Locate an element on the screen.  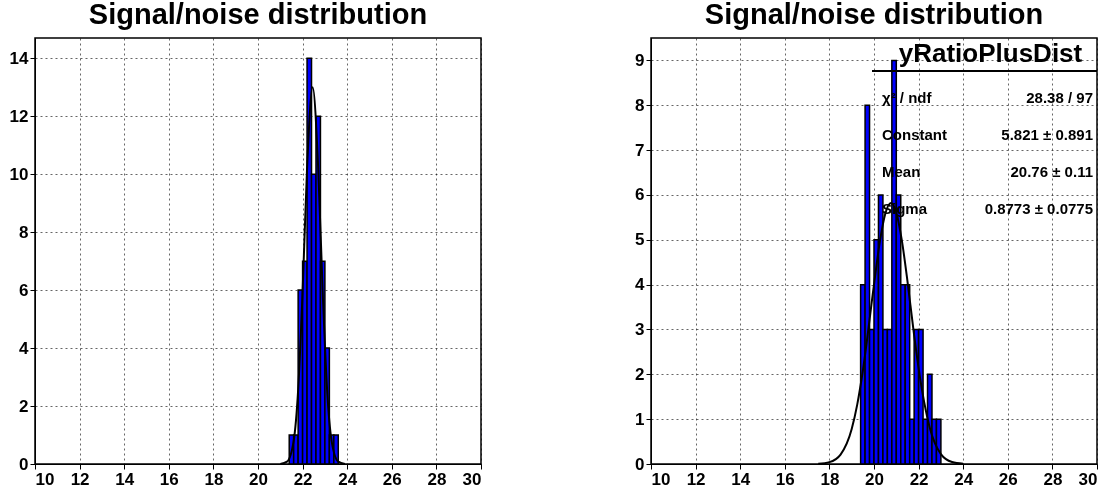
y-tick-label: 1 is located at coordinates (640, 419).